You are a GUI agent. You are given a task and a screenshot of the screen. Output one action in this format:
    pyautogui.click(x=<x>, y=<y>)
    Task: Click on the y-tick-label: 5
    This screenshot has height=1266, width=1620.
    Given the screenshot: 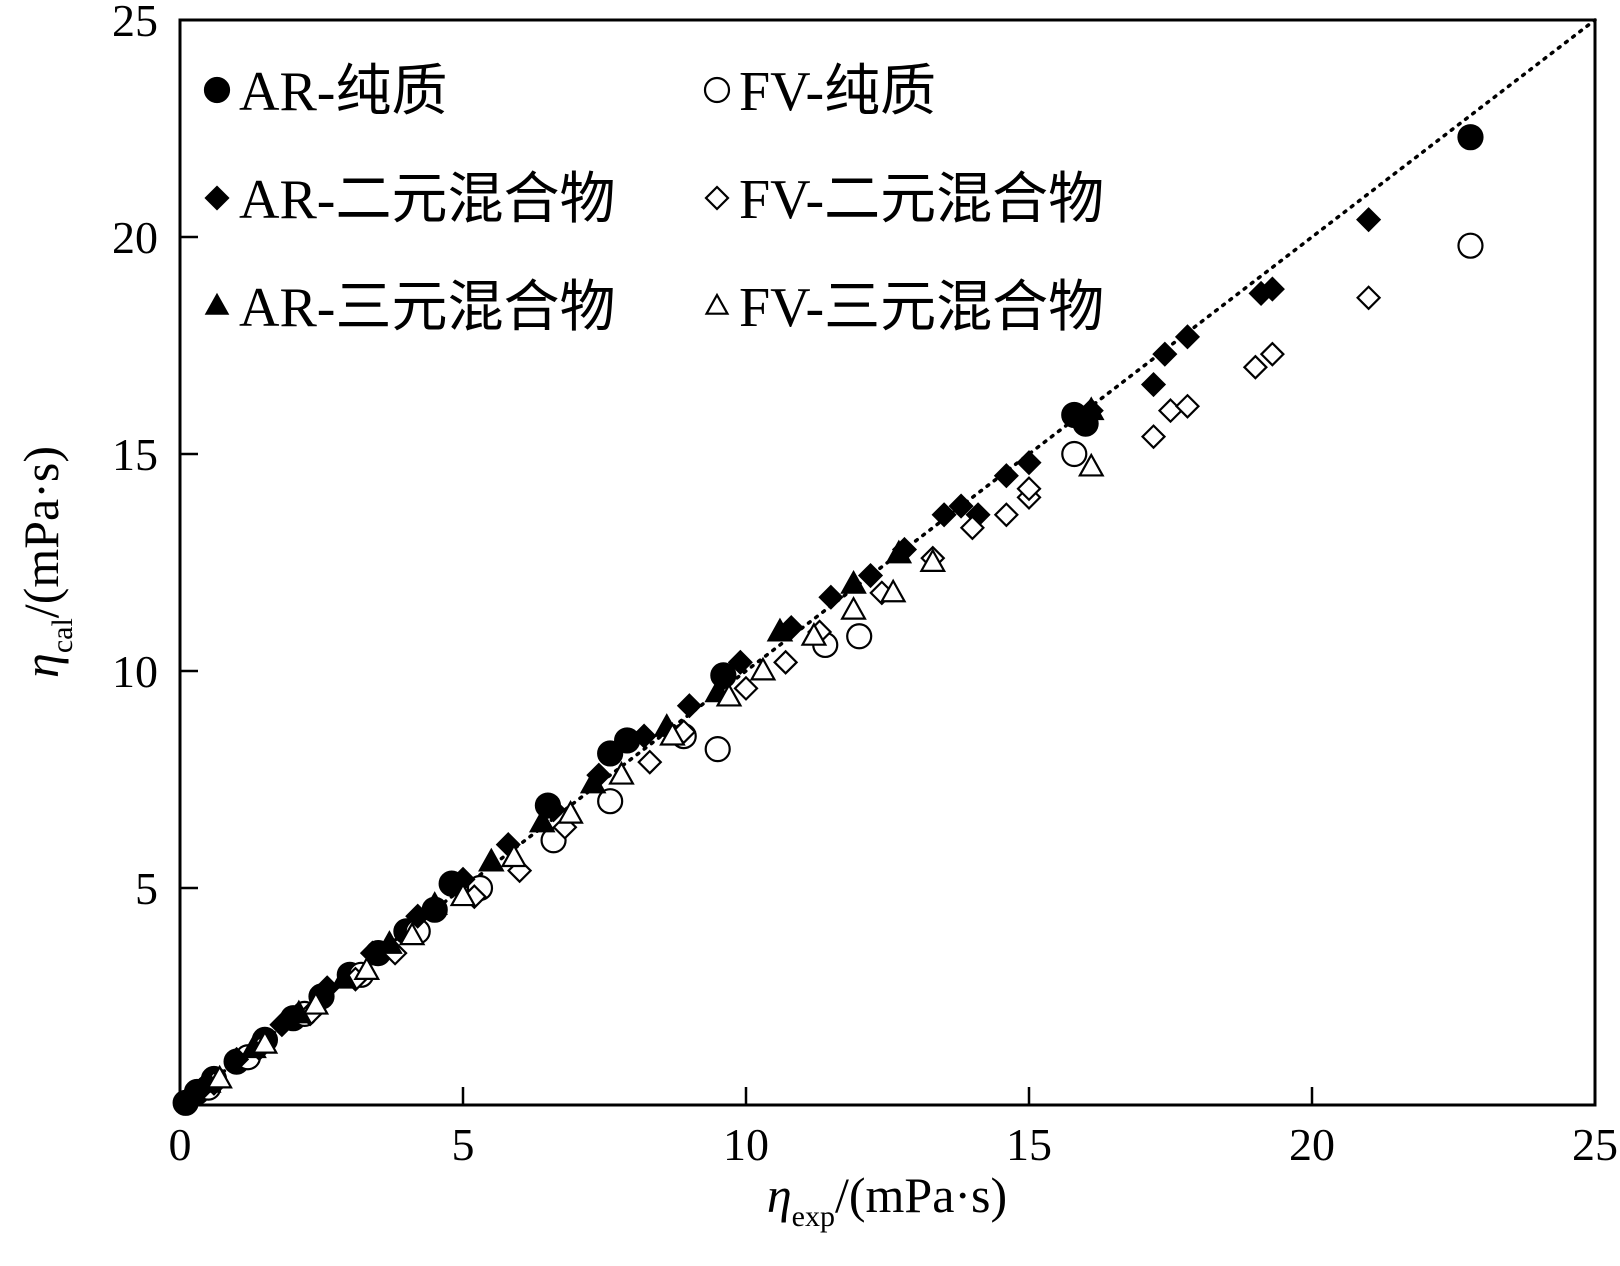 What is the action you would take?
    pyautogui.click(x=146, y=888)
    